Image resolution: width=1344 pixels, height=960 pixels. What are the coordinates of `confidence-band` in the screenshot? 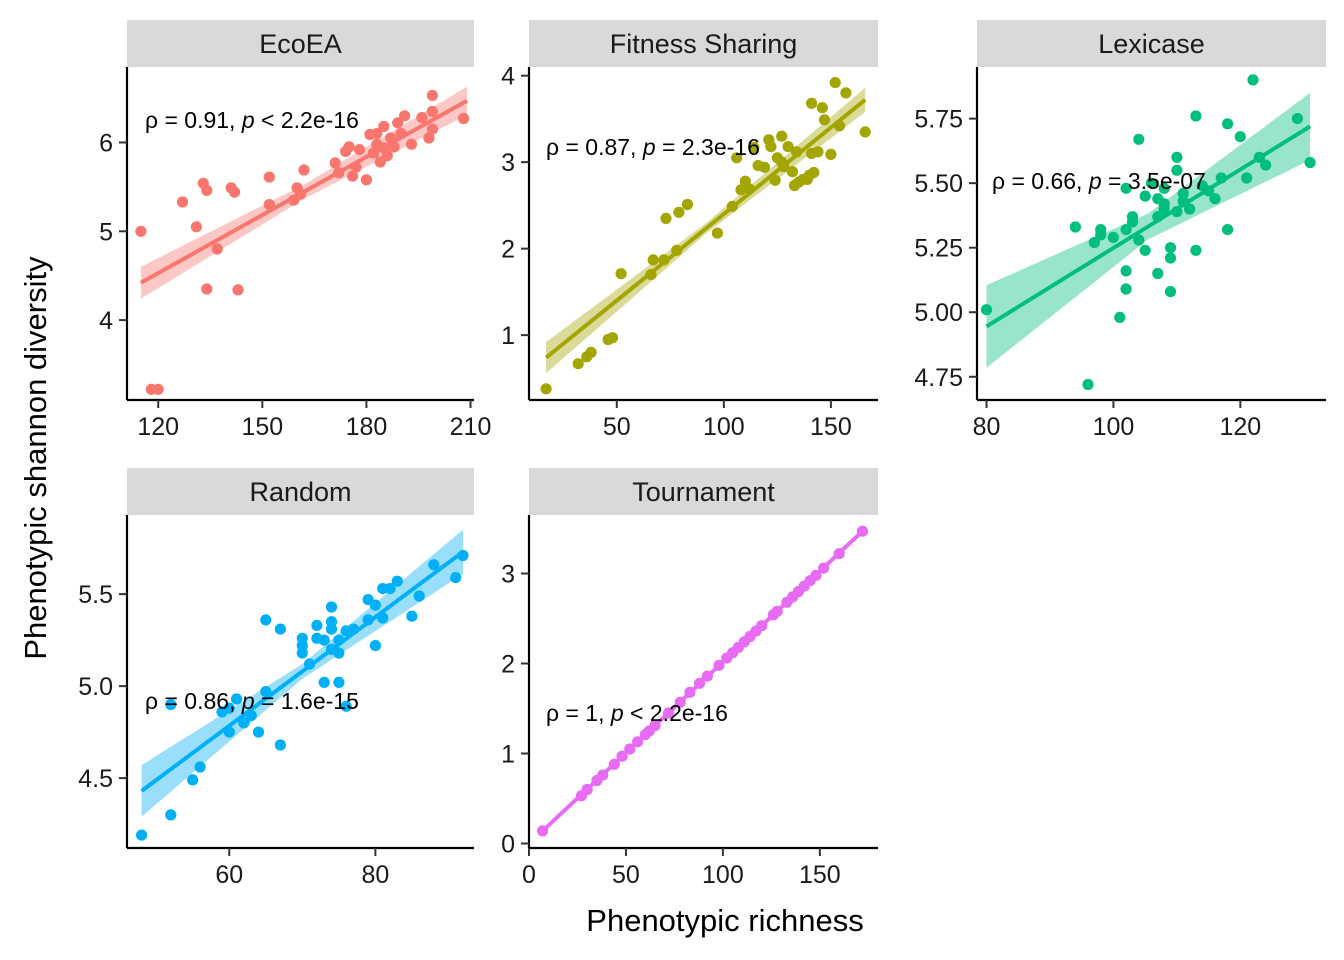 It's located at (1148, 230).